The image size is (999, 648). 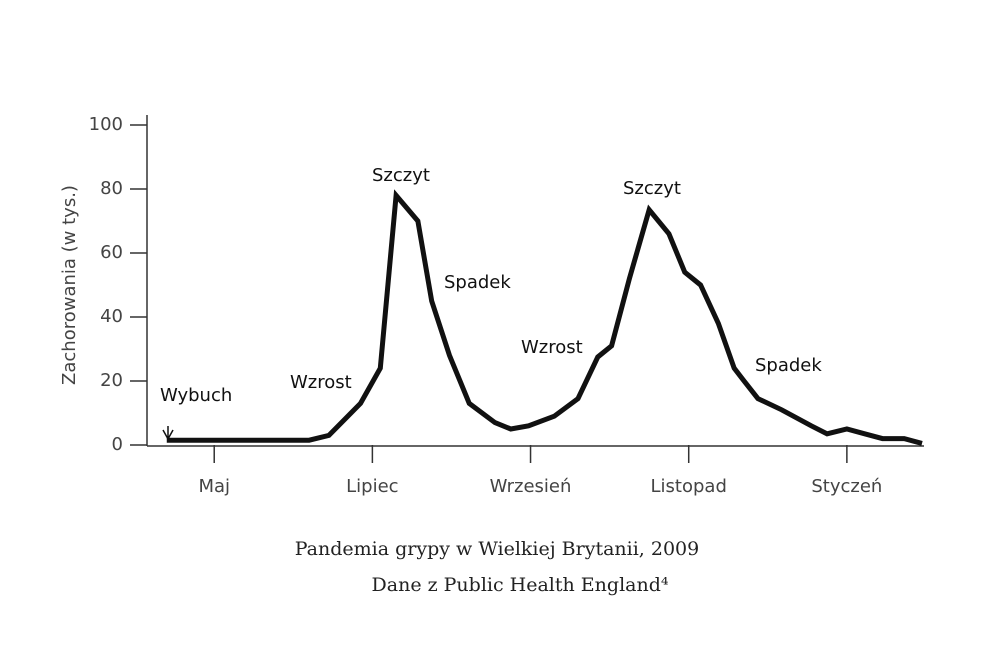 What do you see at coordinates (846, 486) in the screenshot?
I see `x-tick-label: Styczeń` at bounding box center [846, 486].